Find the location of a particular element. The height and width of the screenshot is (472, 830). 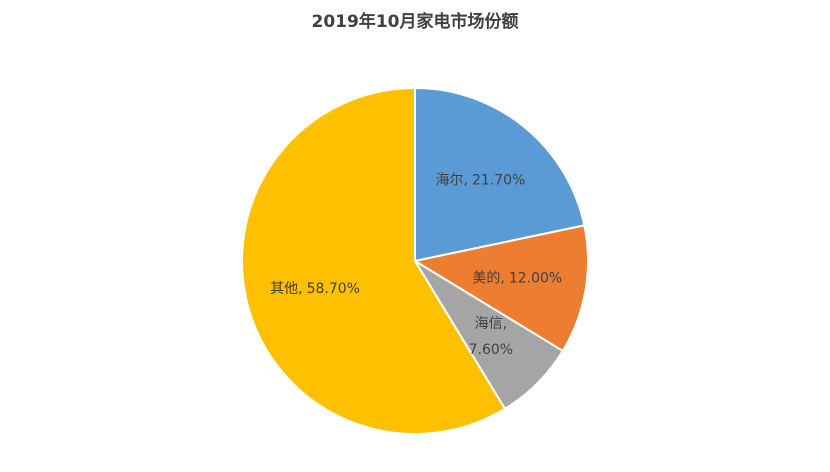

data-label-value: 21.70% is located at coordinates (498, 180).